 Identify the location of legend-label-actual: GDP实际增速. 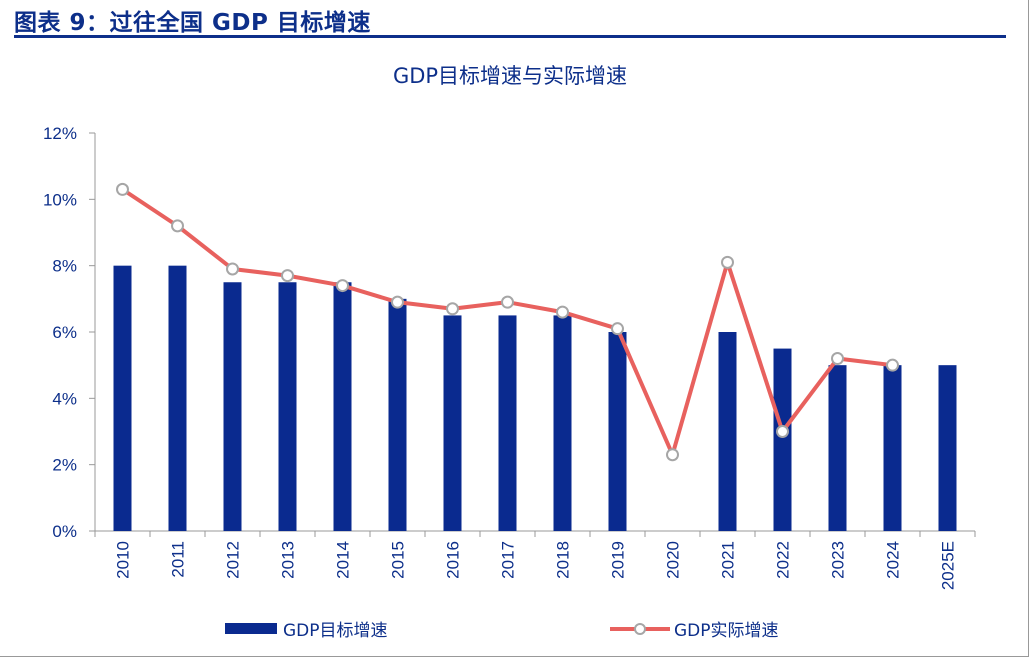
(726, 631).